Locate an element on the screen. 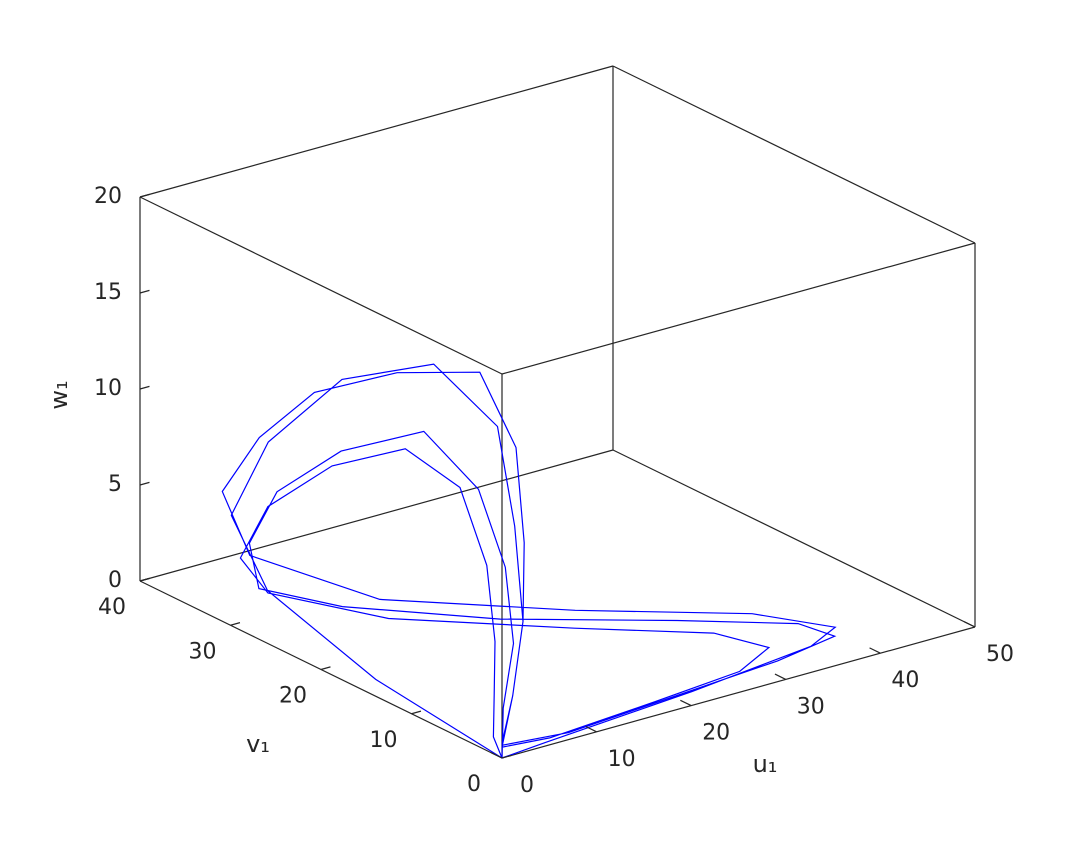  y-tick-label: 30 is located at coordinates (203, 651).